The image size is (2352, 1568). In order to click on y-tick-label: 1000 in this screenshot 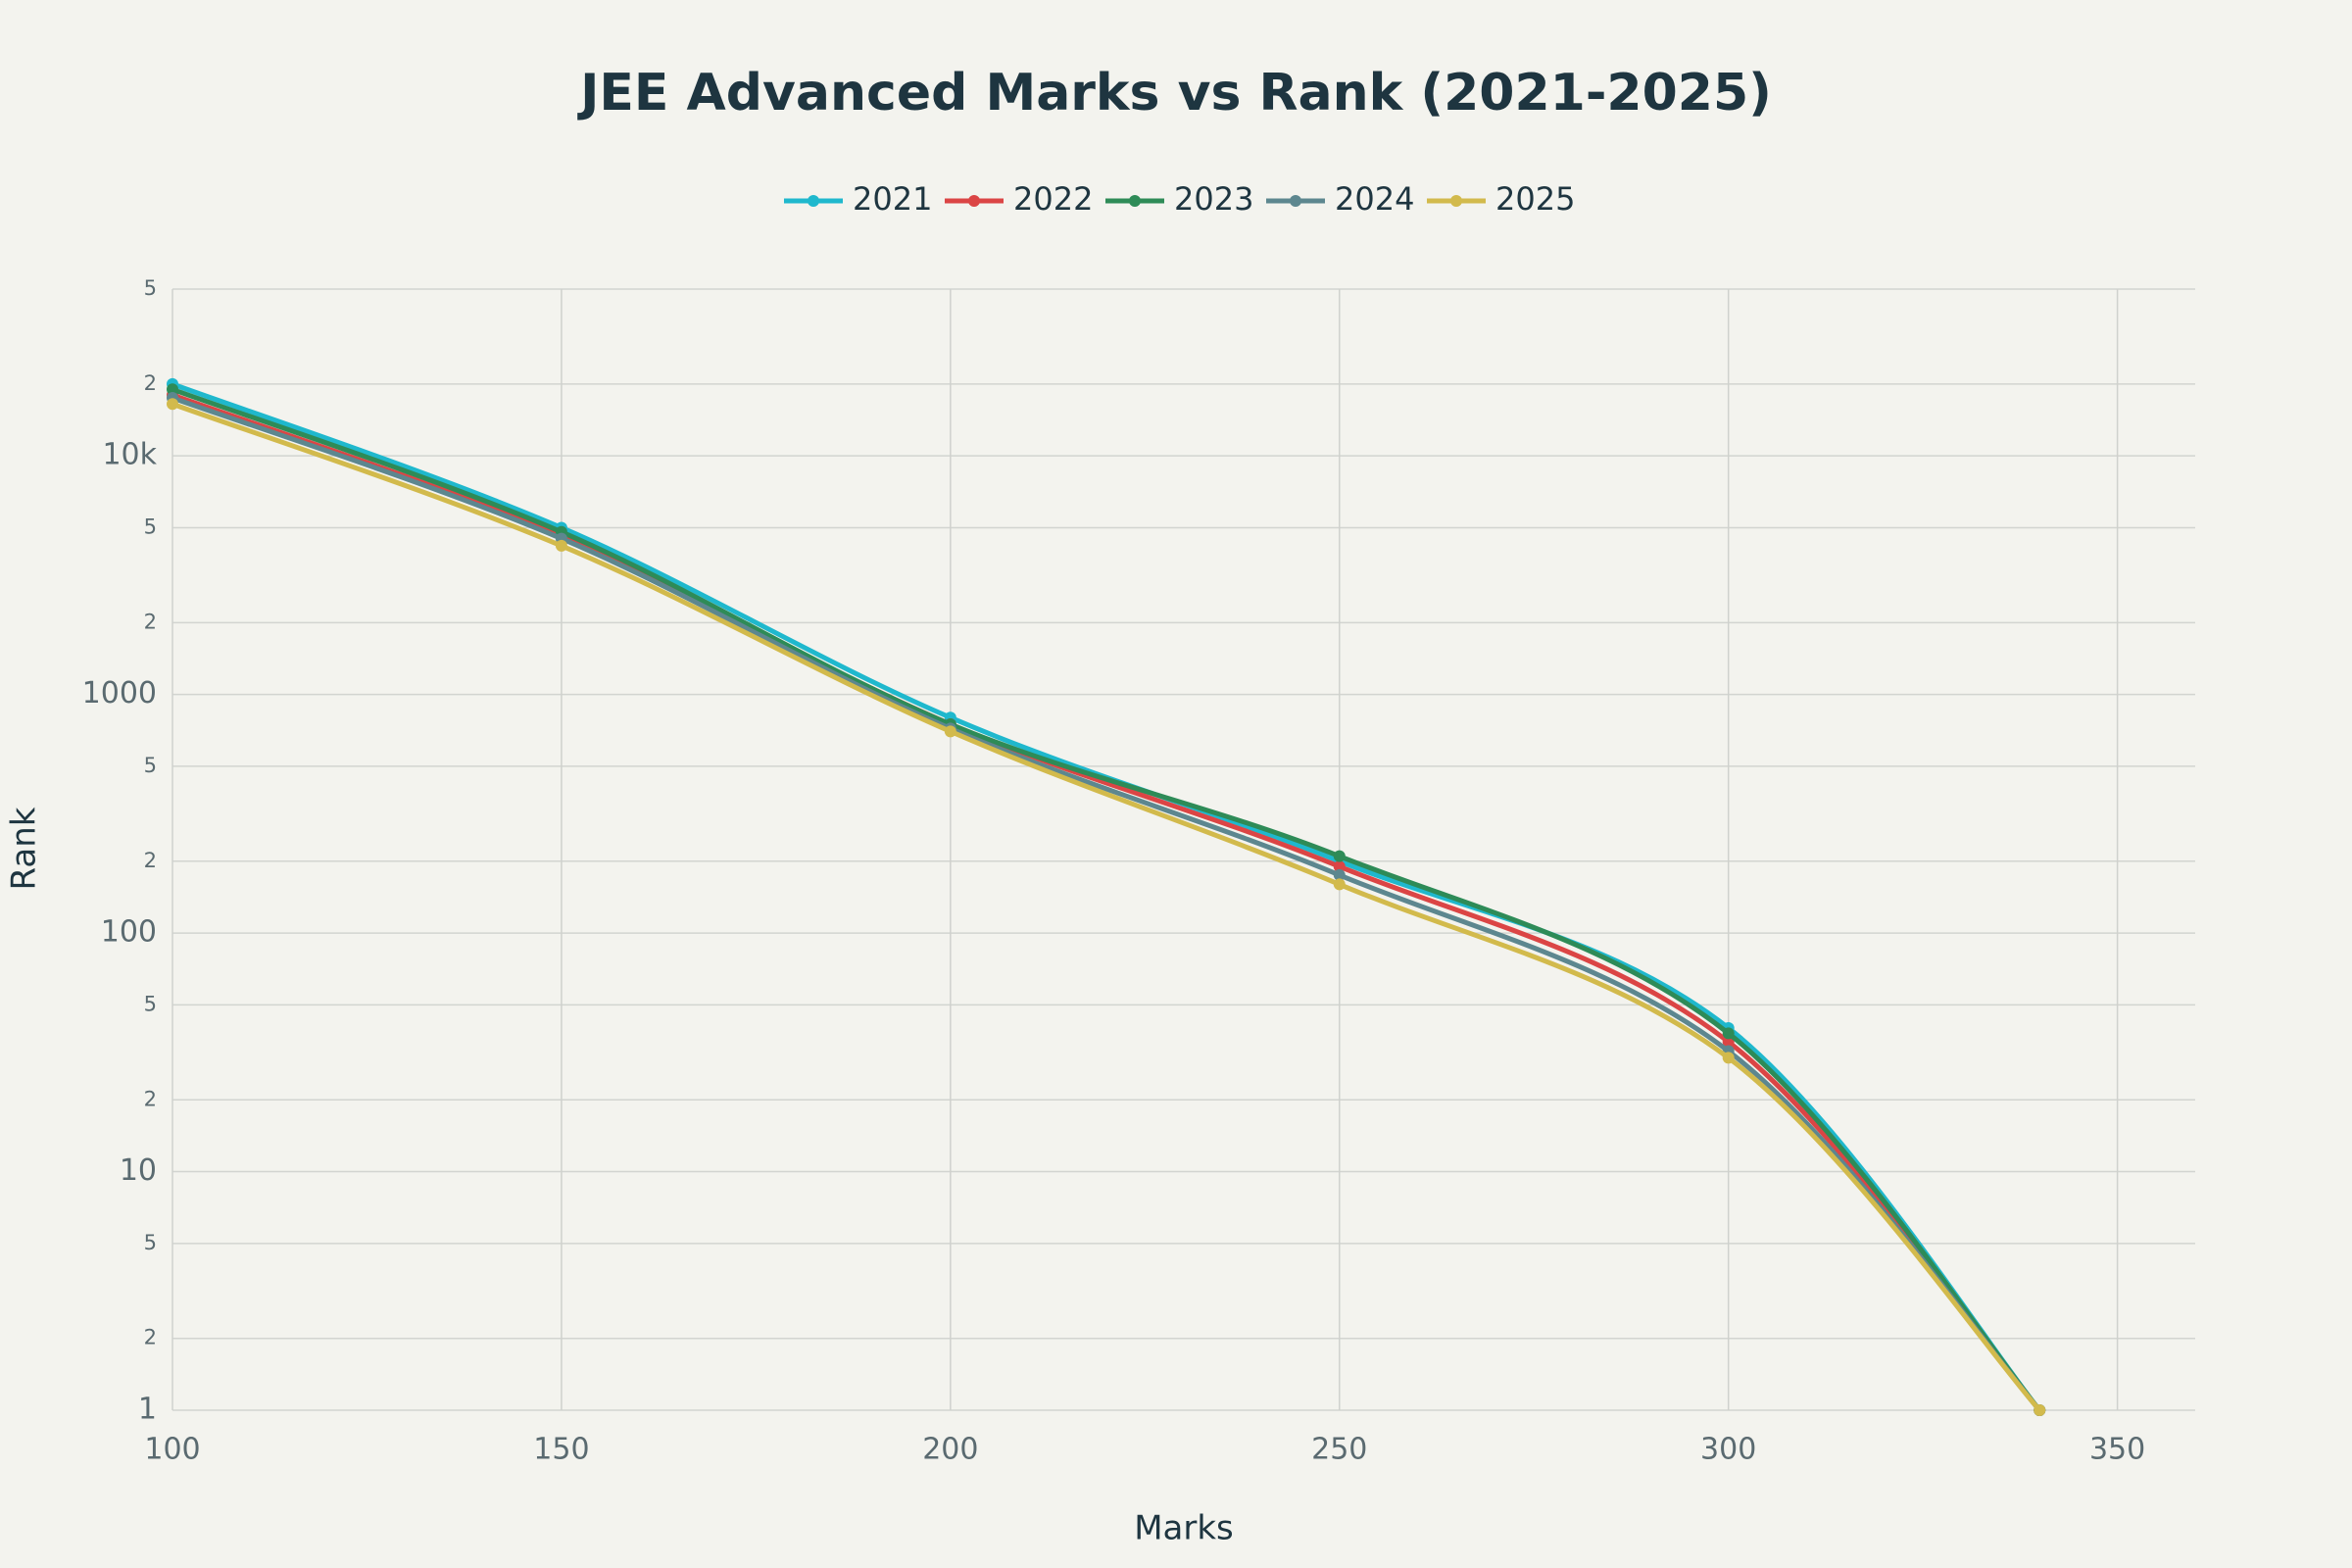, I will do `click(119, 693)`.